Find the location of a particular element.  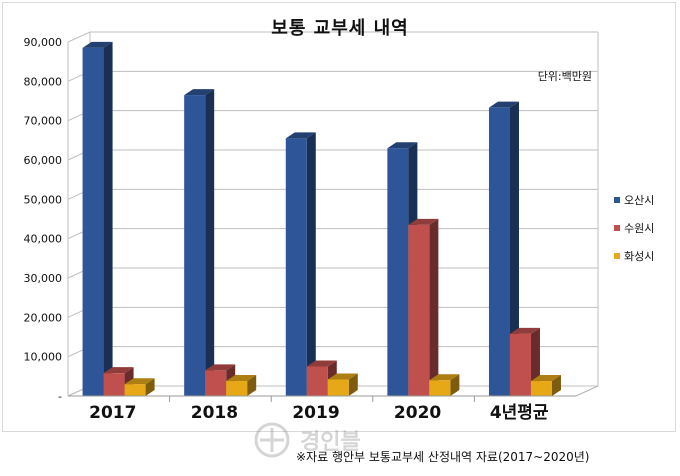

bar-1-2-top is located at coordinates (321, 363).